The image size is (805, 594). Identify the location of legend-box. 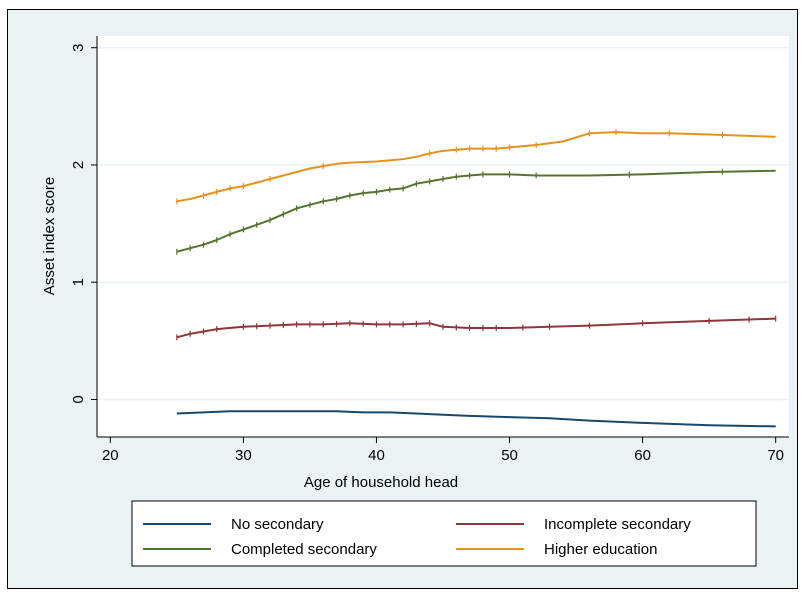
(444, 533).